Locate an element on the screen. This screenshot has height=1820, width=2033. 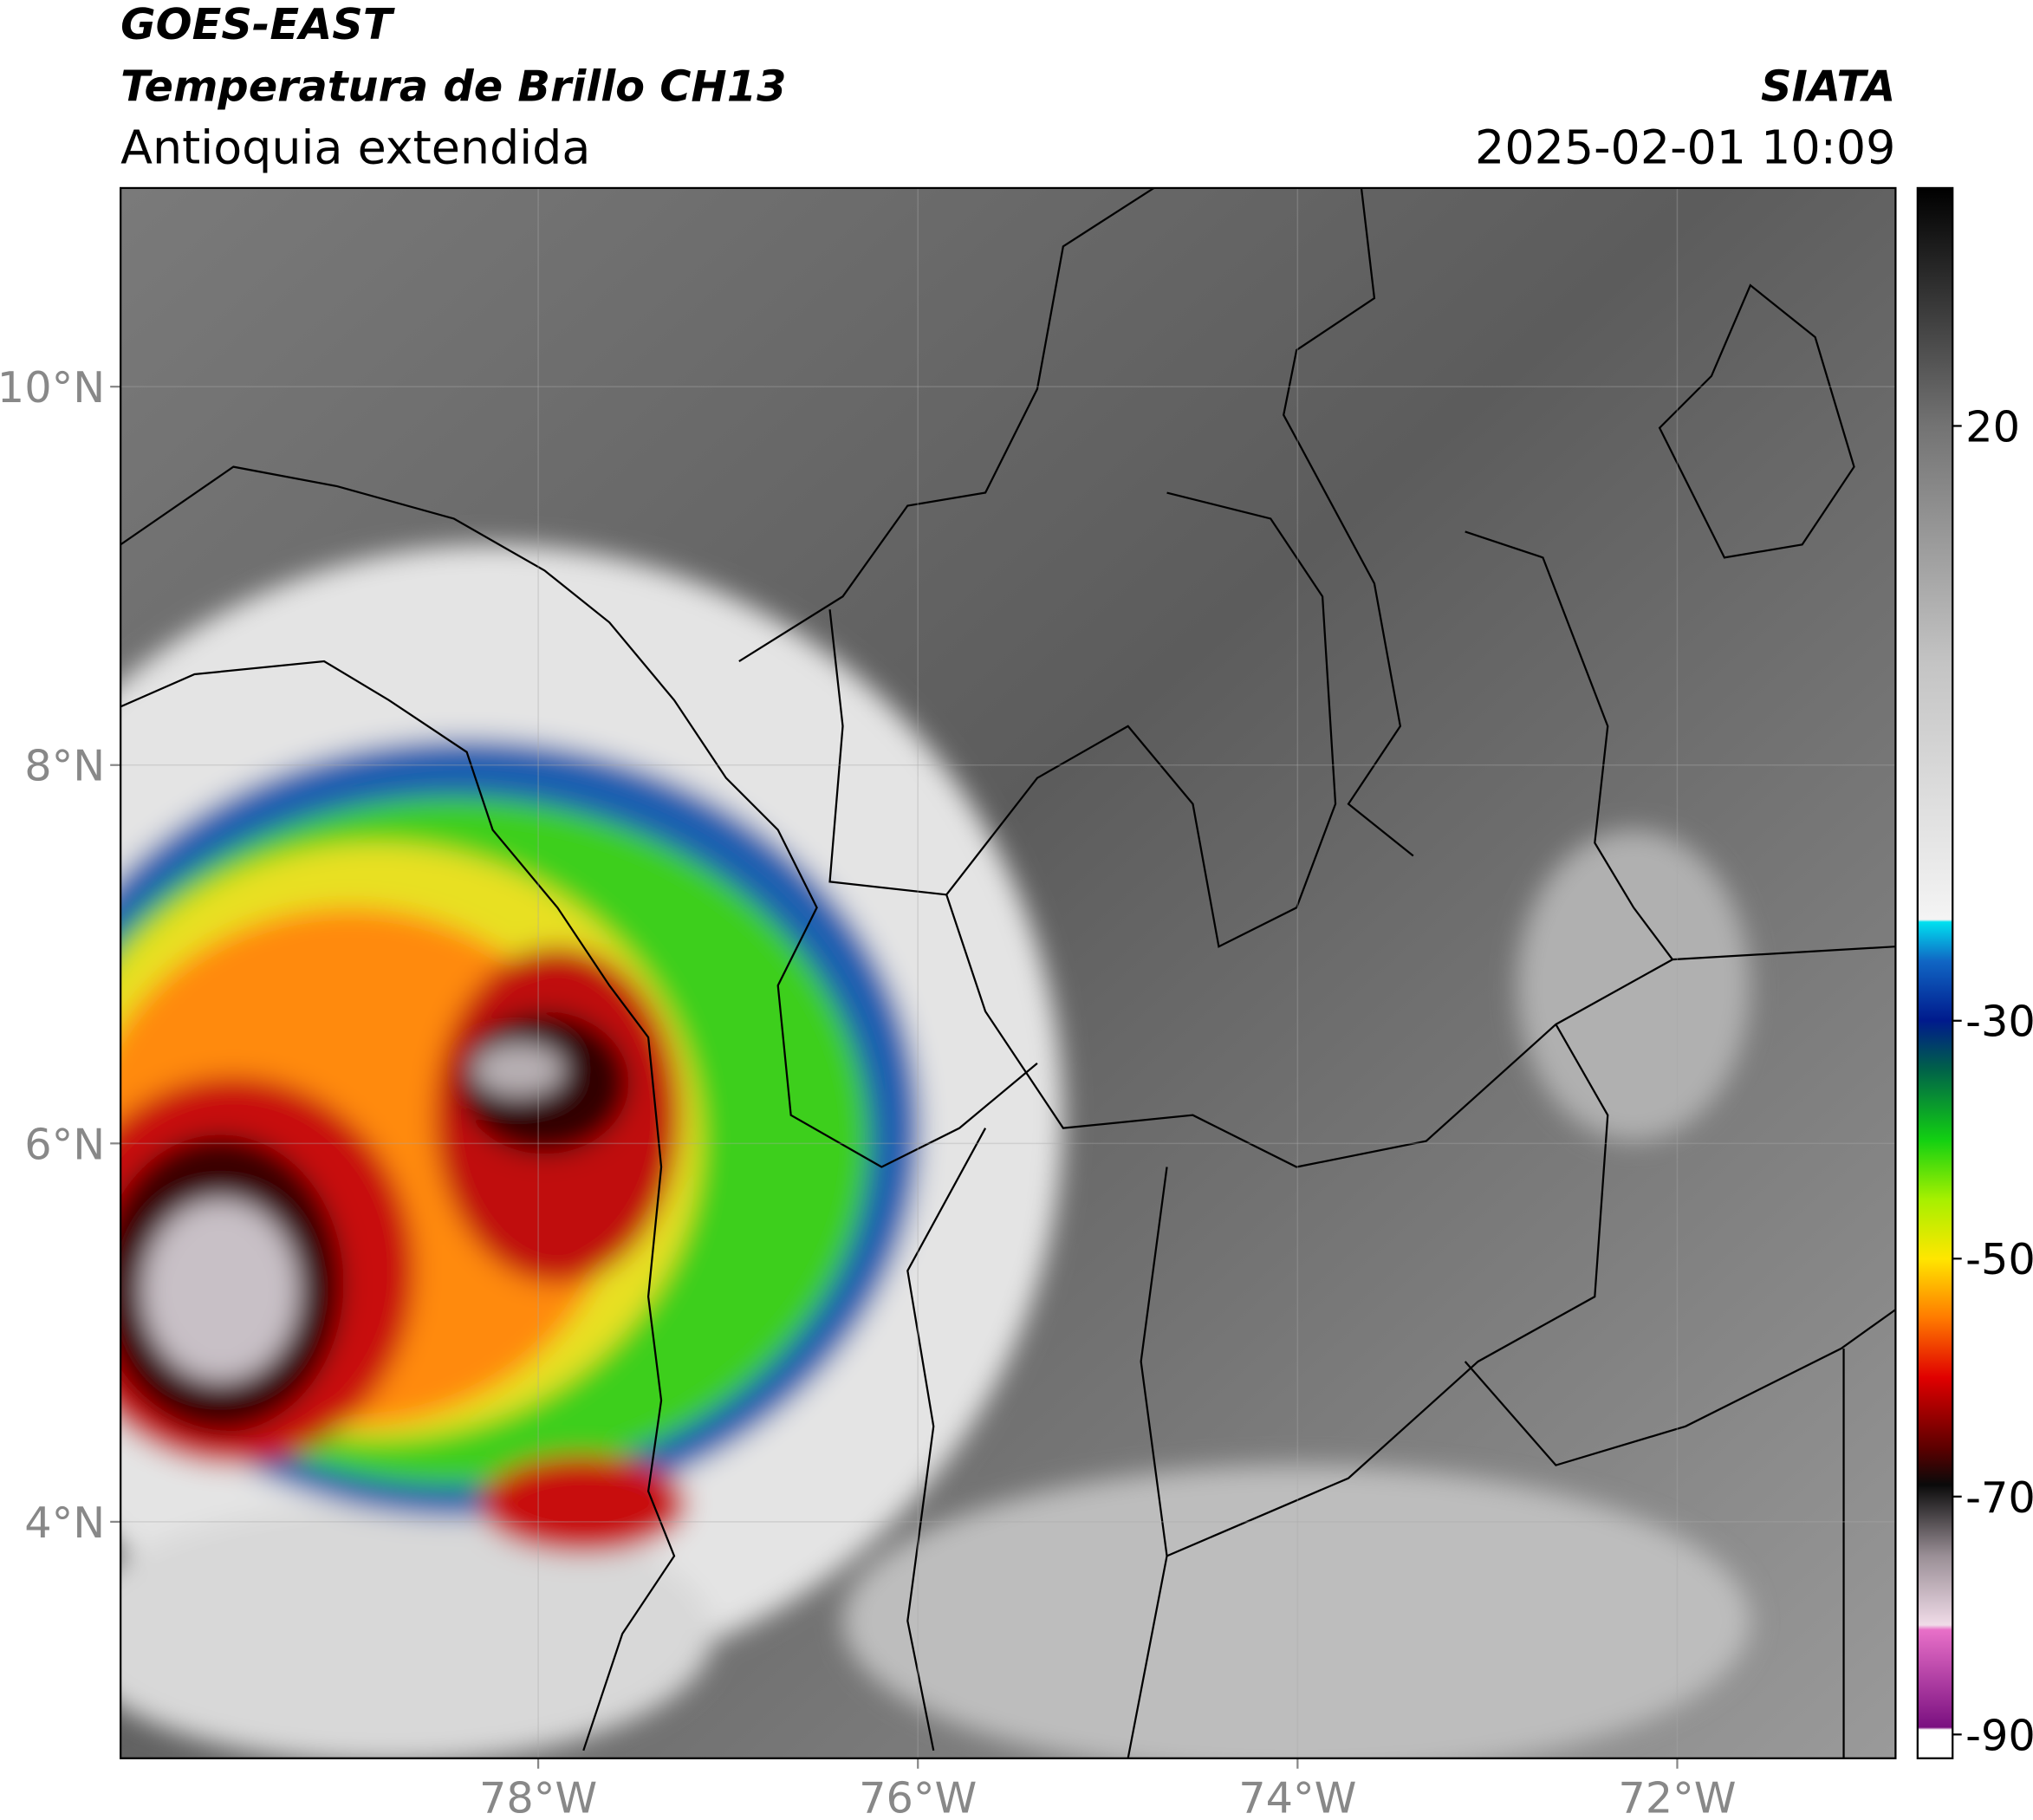
title: GOES-EAST is located at coordinates (257, 24).